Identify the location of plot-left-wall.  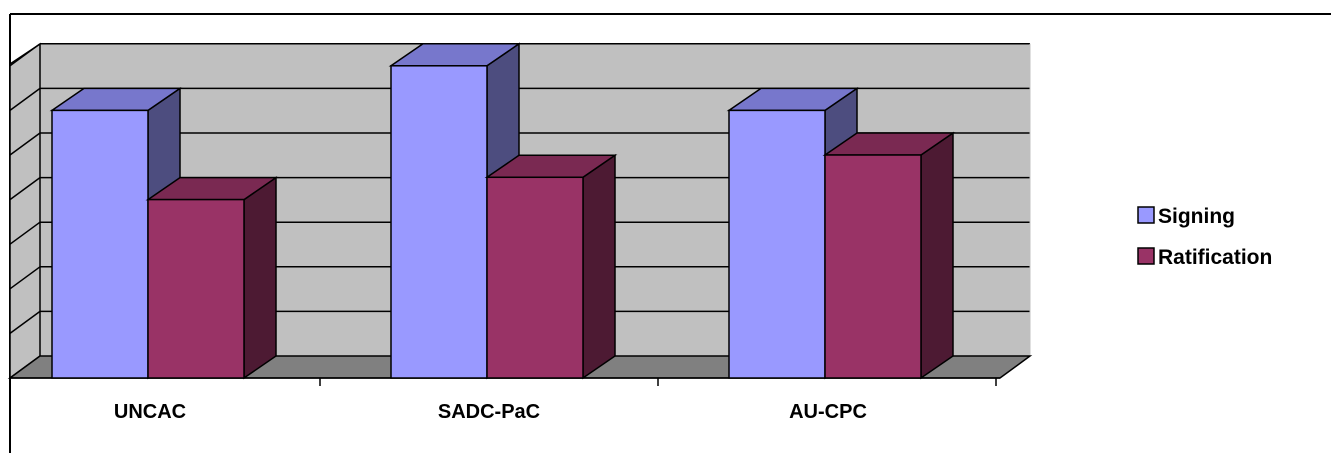
(25, 211).